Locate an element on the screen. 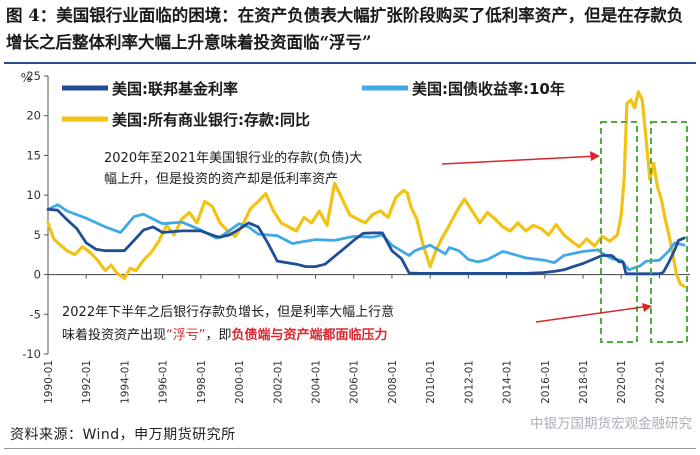 This screenshot has height=455, width=700. y-tick-label: 15 is located at coordinates (33, 155).